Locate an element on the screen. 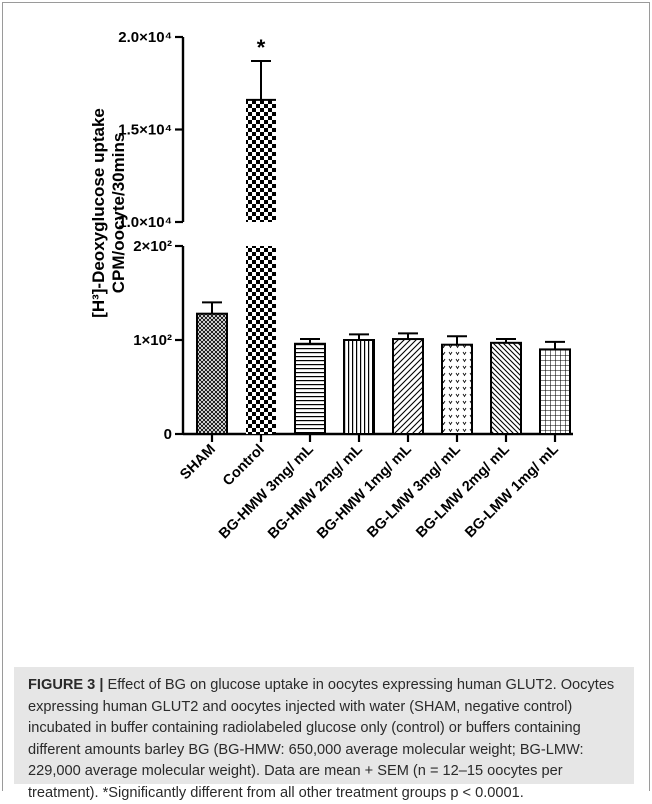 Image resolution: width=652 pixels, height=804 pixels. y-tick-label: 1.5×10⁴ is located at coordinates (145, 130).